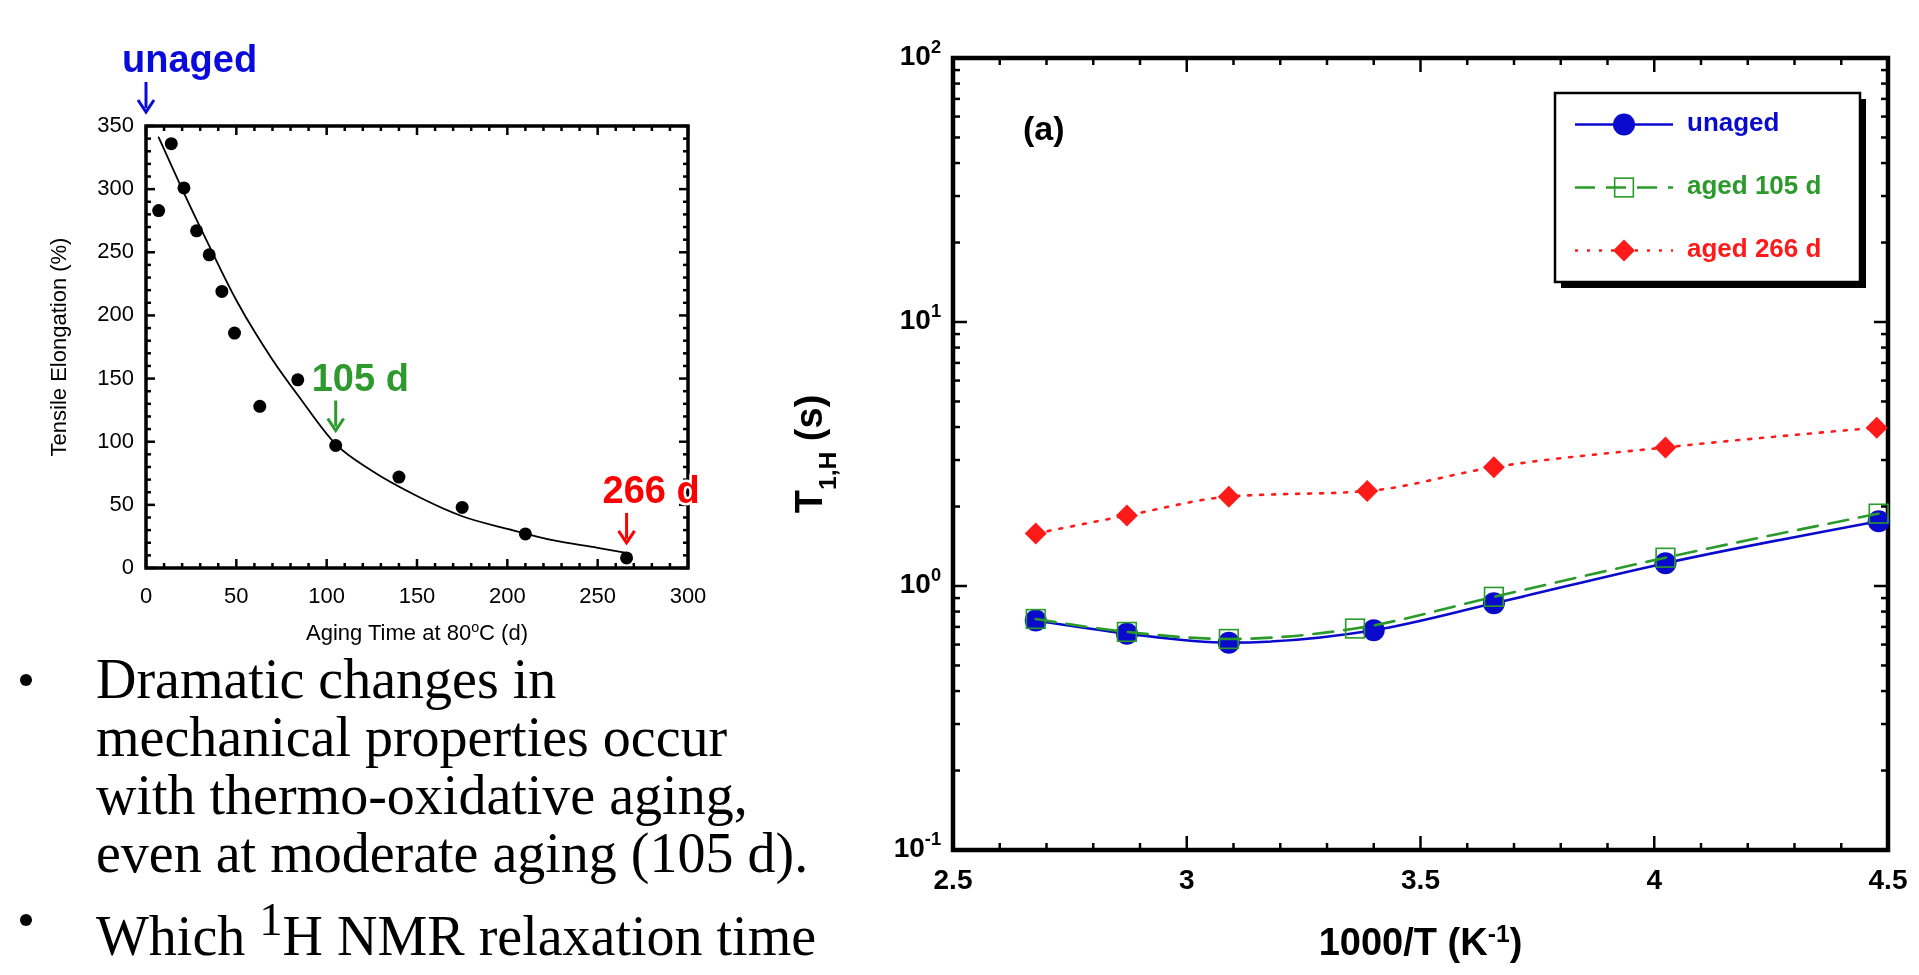 The height and width of the screenshot is (975, 1919). I want to click on y-tick-label: 10$^{-1}$, so click(917, 846).